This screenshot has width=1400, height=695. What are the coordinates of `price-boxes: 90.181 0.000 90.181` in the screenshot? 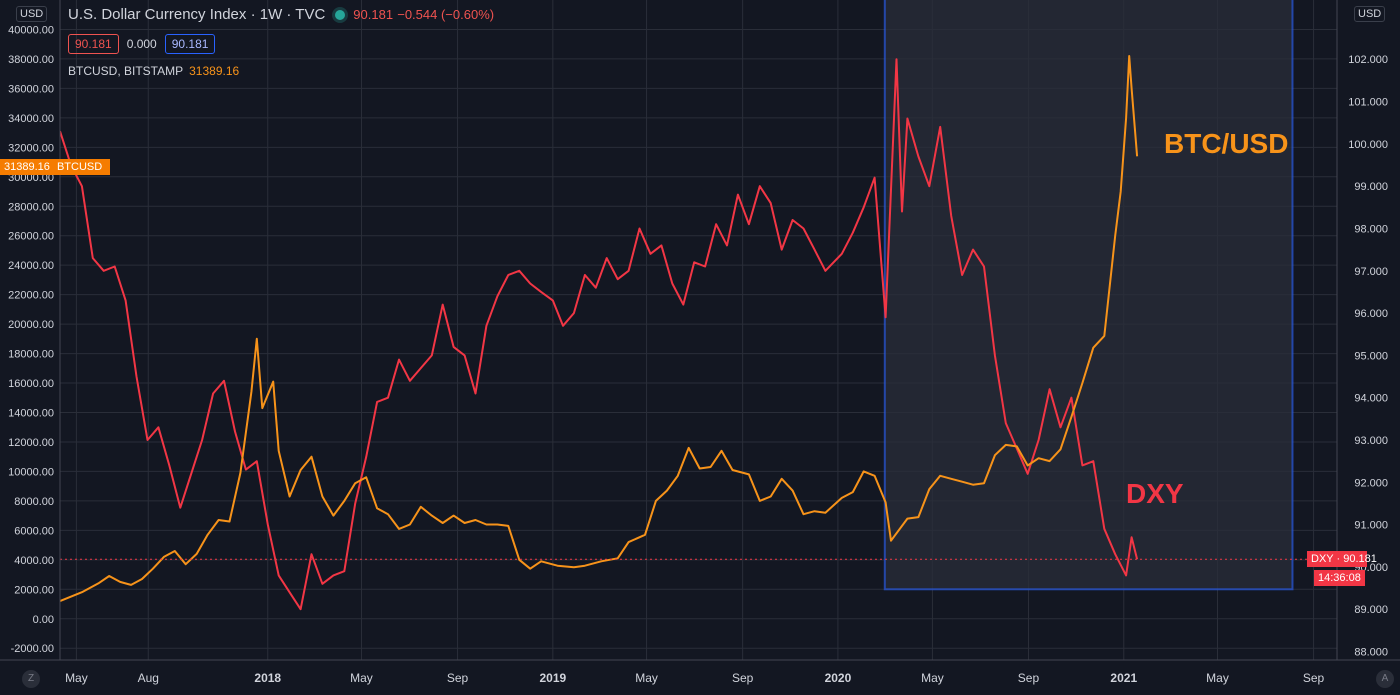 It's located at (144, 44).